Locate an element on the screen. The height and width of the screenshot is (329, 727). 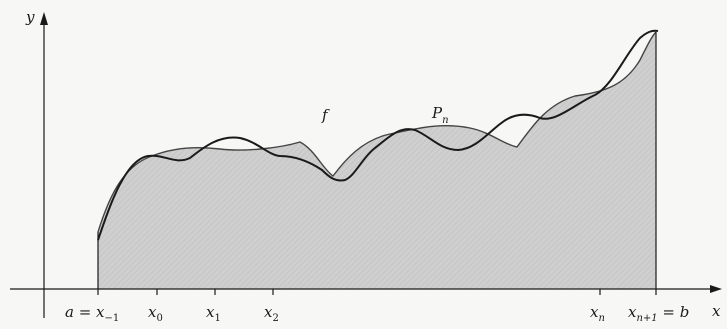
tick-label-a-sub: −1 is located at coordinates (112, 318).